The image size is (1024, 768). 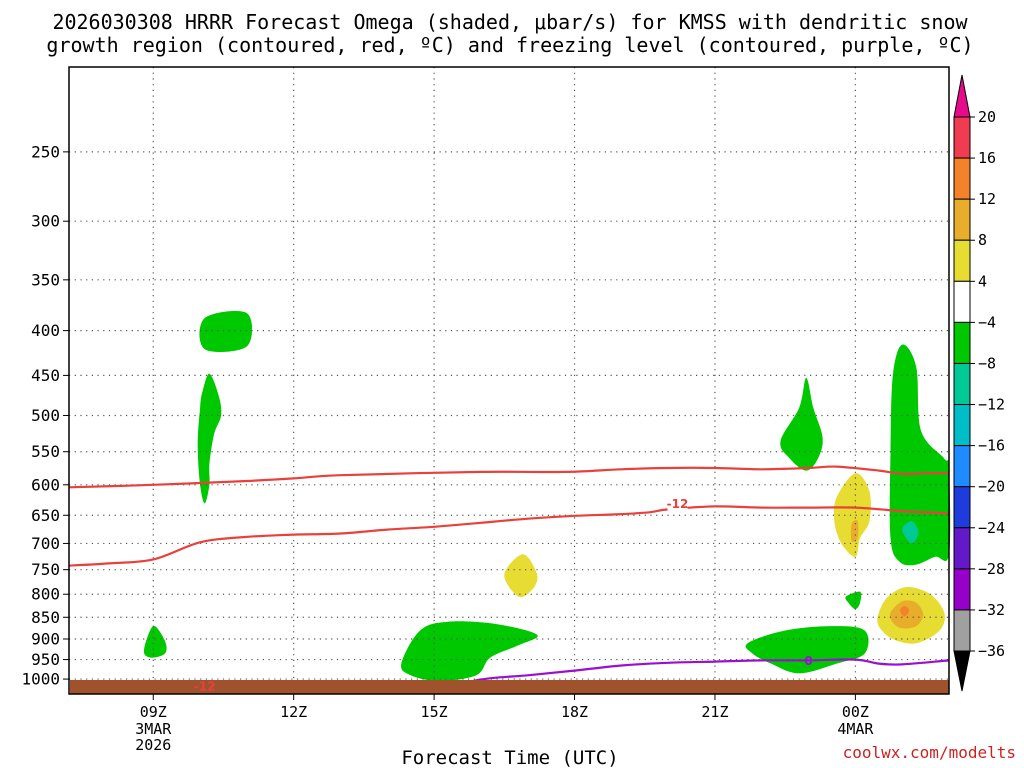 I want to click on x-tick-sublabel-3MAR: 3MAR, so click(x=153, y=729).